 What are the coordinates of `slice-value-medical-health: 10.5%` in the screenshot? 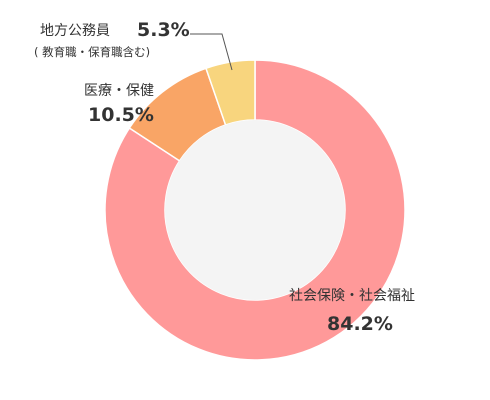 It's located at (121, 115).